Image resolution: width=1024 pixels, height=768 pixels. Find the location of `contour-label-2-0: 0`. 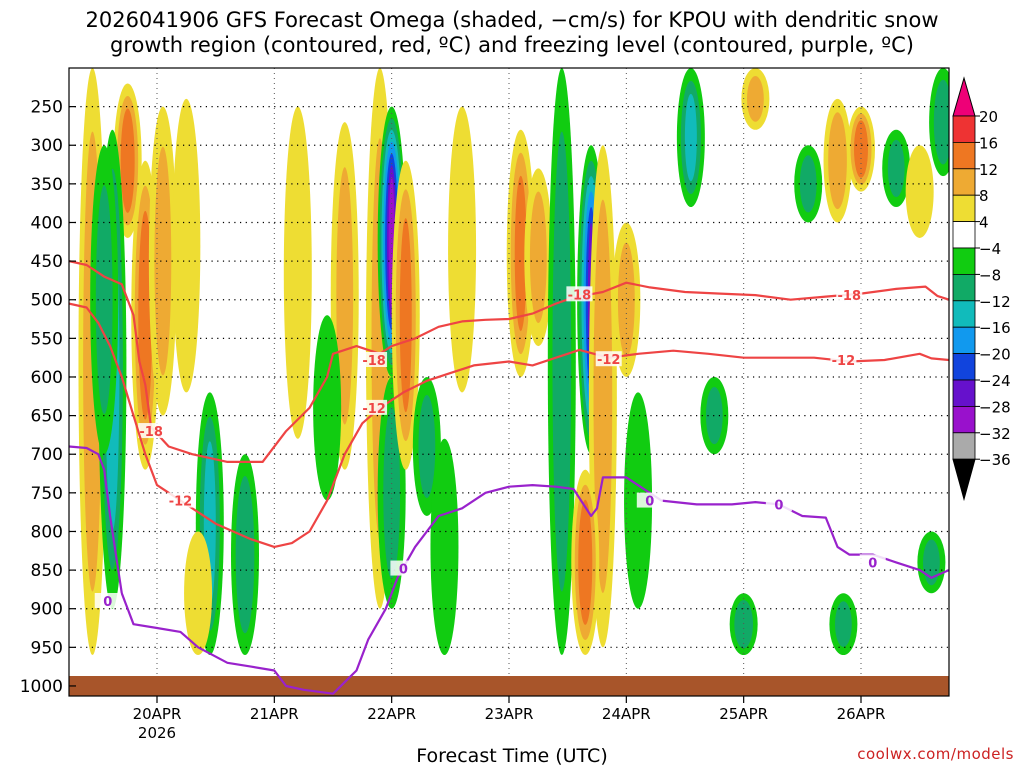

contour-label-2-0: 0 is located at coordinates (107, 602).